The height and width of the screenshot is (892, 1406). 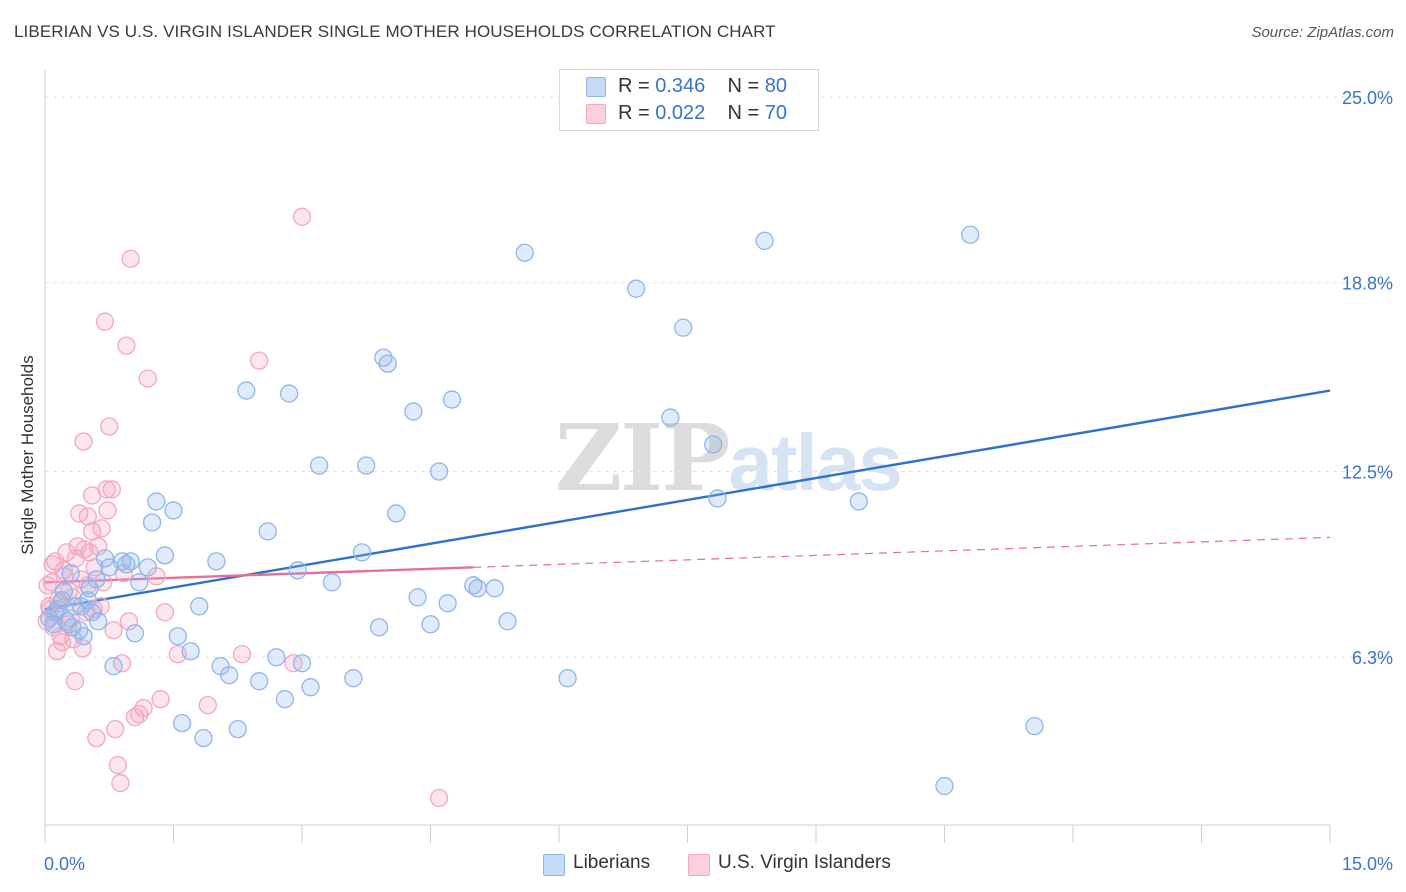 I want to click on x-tick-label-min: 0.0%, so click(x=64, y=864).